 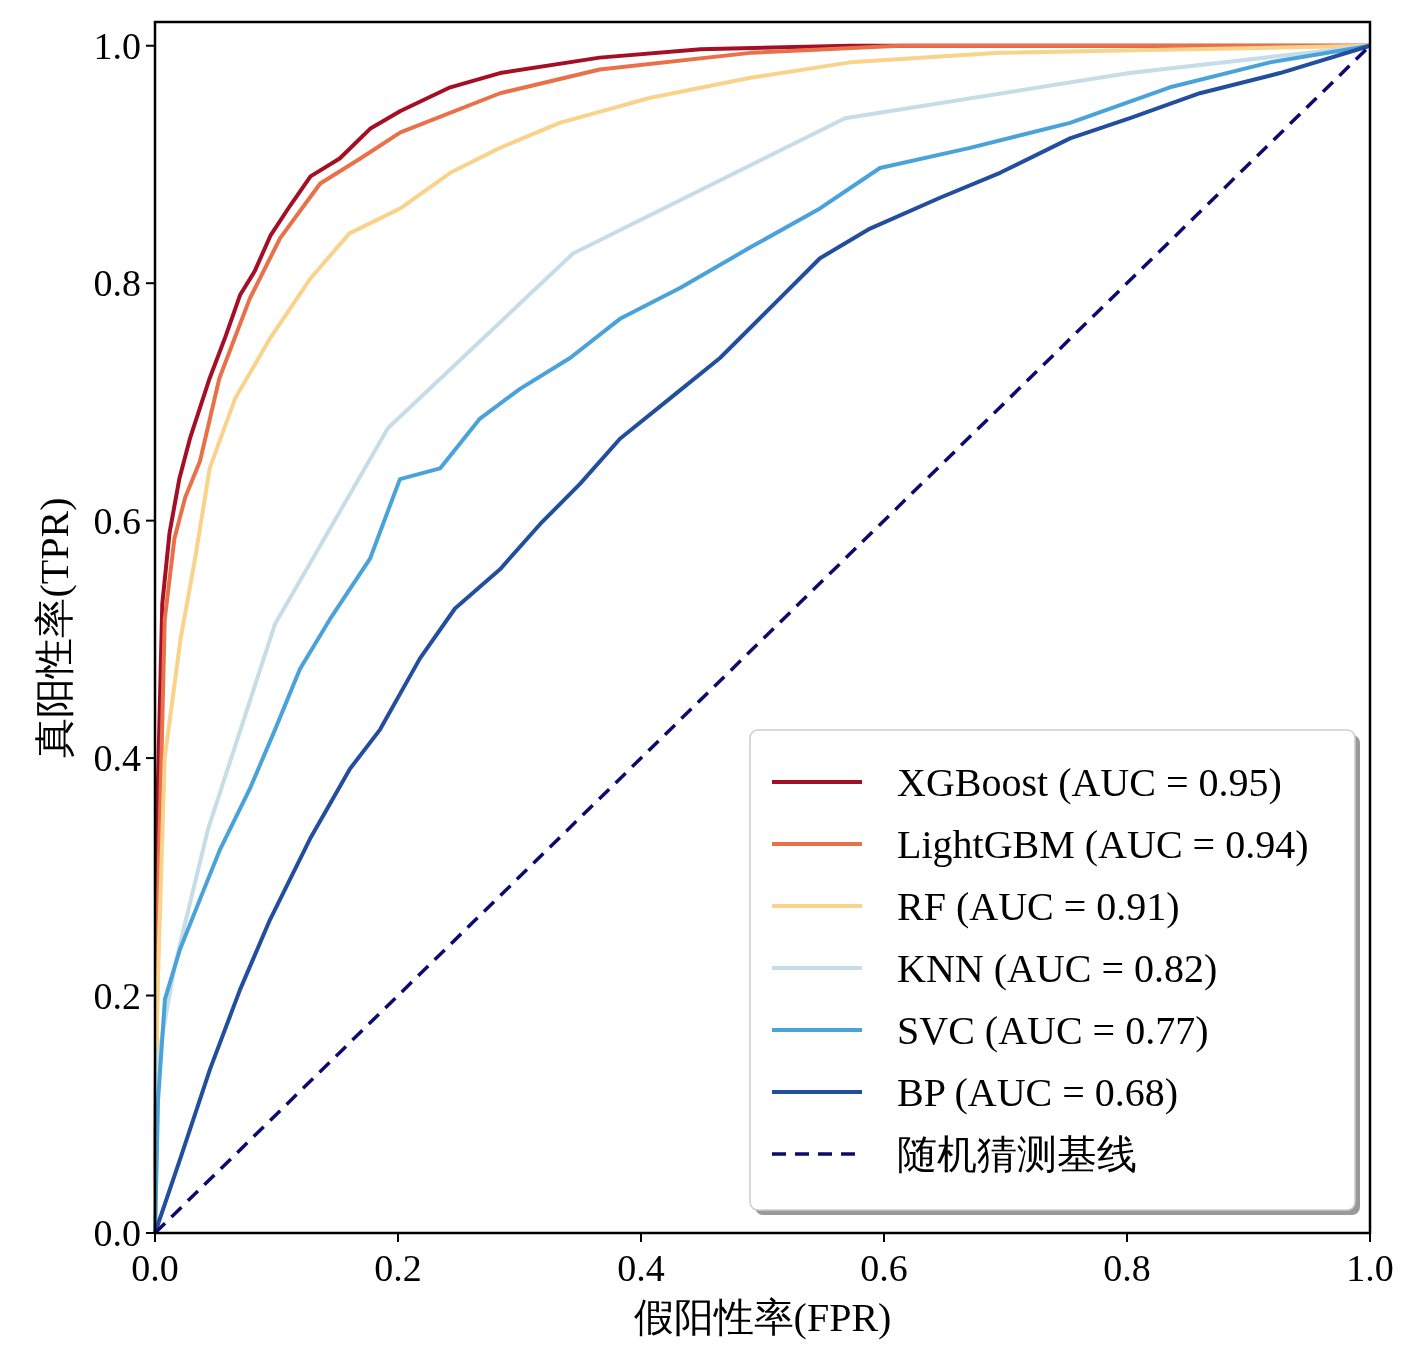 What do you see at coordinates (762, 1317) in the screenshot?
I see `x-axis-title: 假阳性率(FPR)` at bounding box center [762, 1317].